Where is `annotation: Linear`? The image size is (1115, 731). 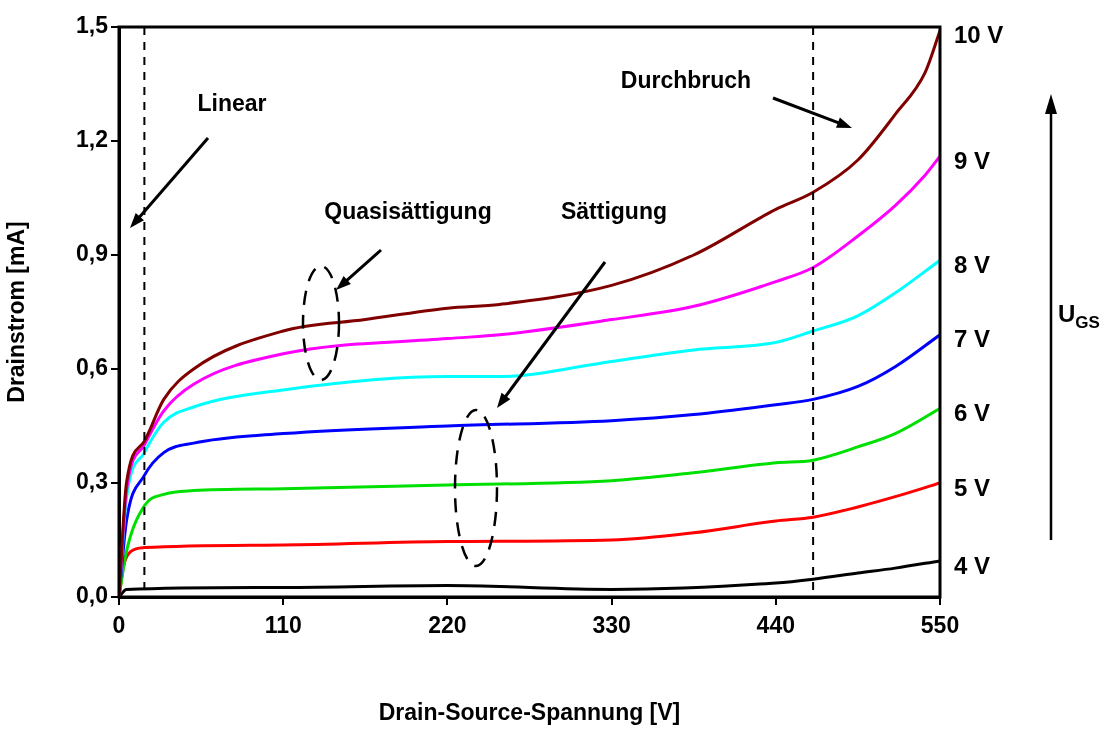
annotation: Linear is located at coordinates (232, 103).